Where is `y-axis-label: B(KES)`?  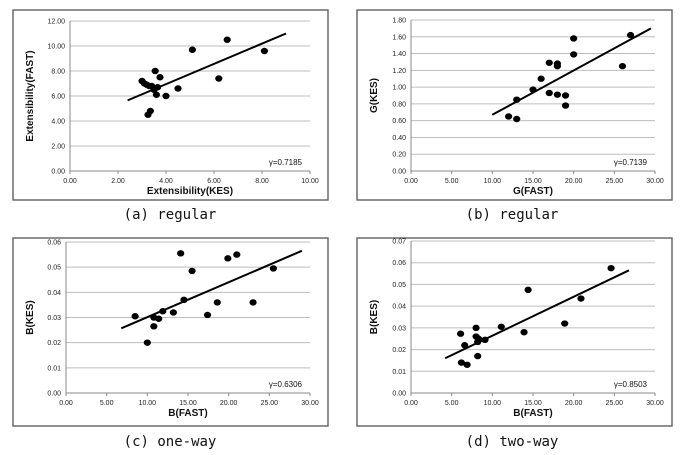 y-axis-label: B(KES) is located at coordinates (374, 317).